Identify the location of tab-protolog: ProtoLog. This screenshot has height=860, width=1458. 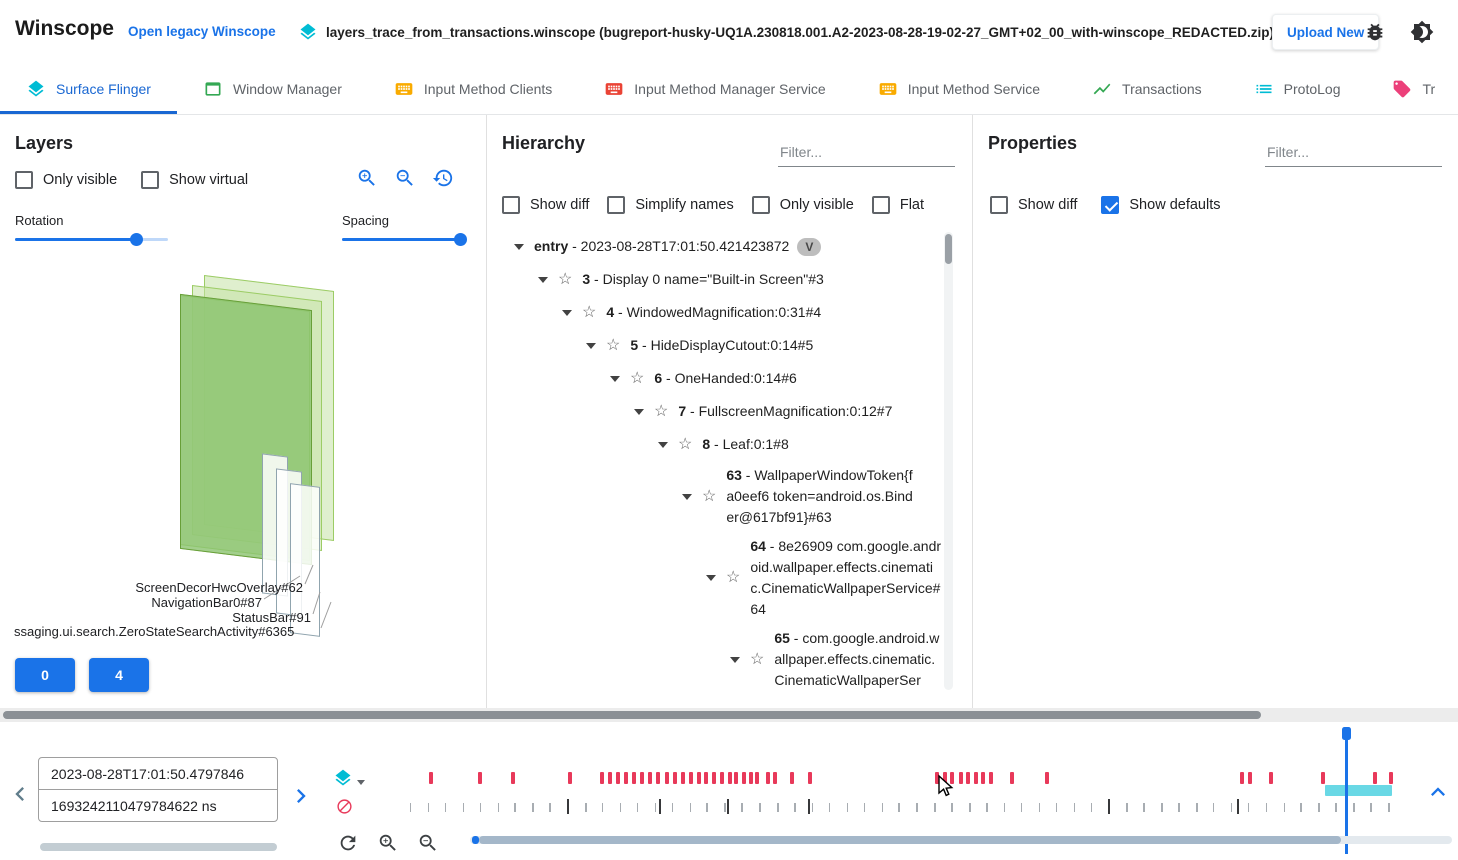
(1297, 89).